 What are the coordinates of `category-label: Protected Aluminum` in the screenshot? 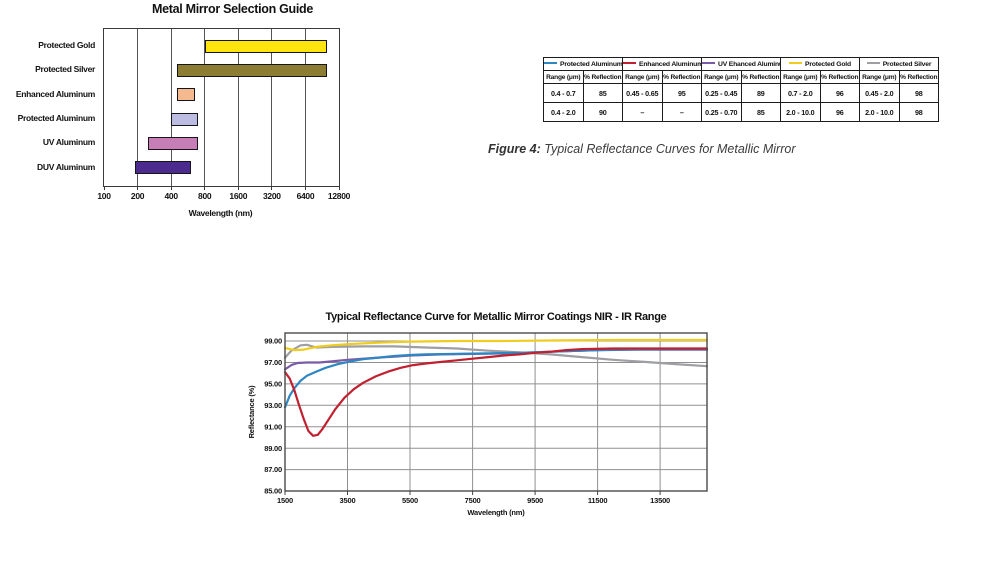 It's located at (56, 118).